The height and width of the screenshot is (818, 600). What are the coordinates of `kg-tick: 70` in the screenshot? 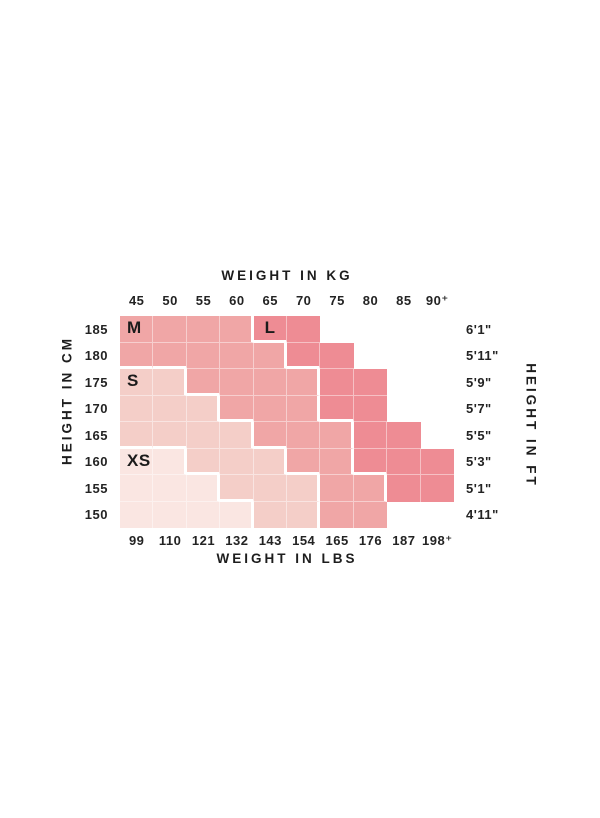 It's located at (303, 300).